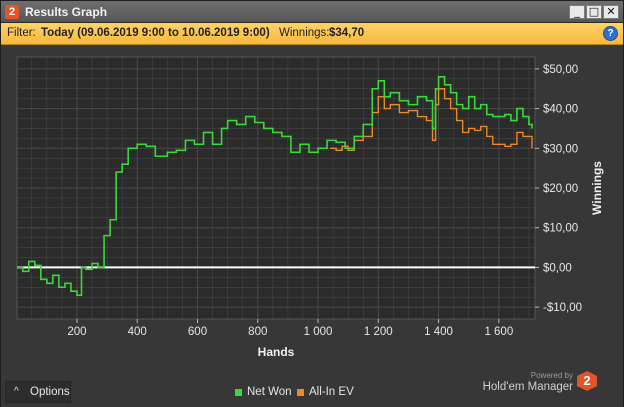 This screenshot has height=407, width=624. I want to click on winnings-value: $34,70, so click(347, 33).